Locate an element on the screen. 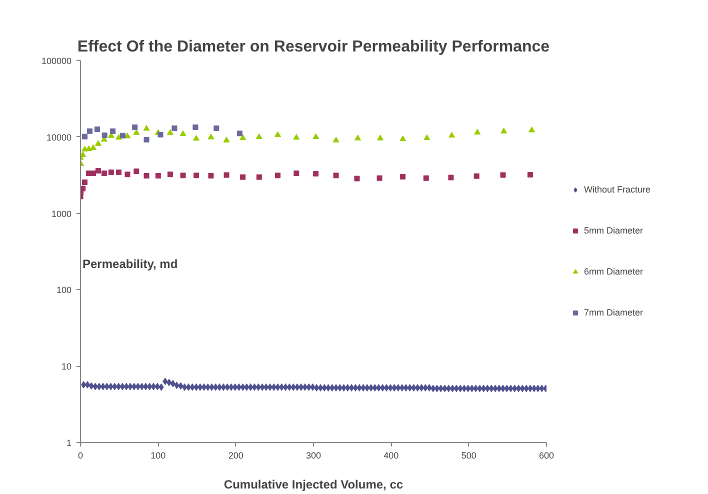  legend-label: 6mm Diameter is located at coordinates (614, 271).